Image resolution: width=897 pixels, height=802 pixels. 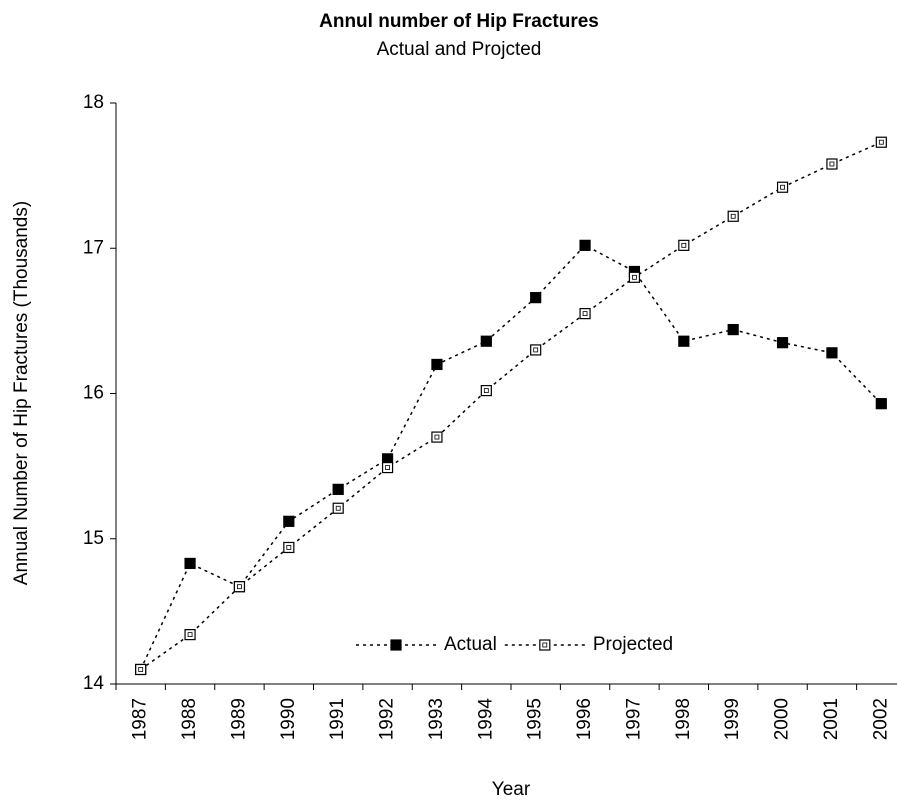 I want to click on y-tick-label: 17, so click(x=93, y=247).